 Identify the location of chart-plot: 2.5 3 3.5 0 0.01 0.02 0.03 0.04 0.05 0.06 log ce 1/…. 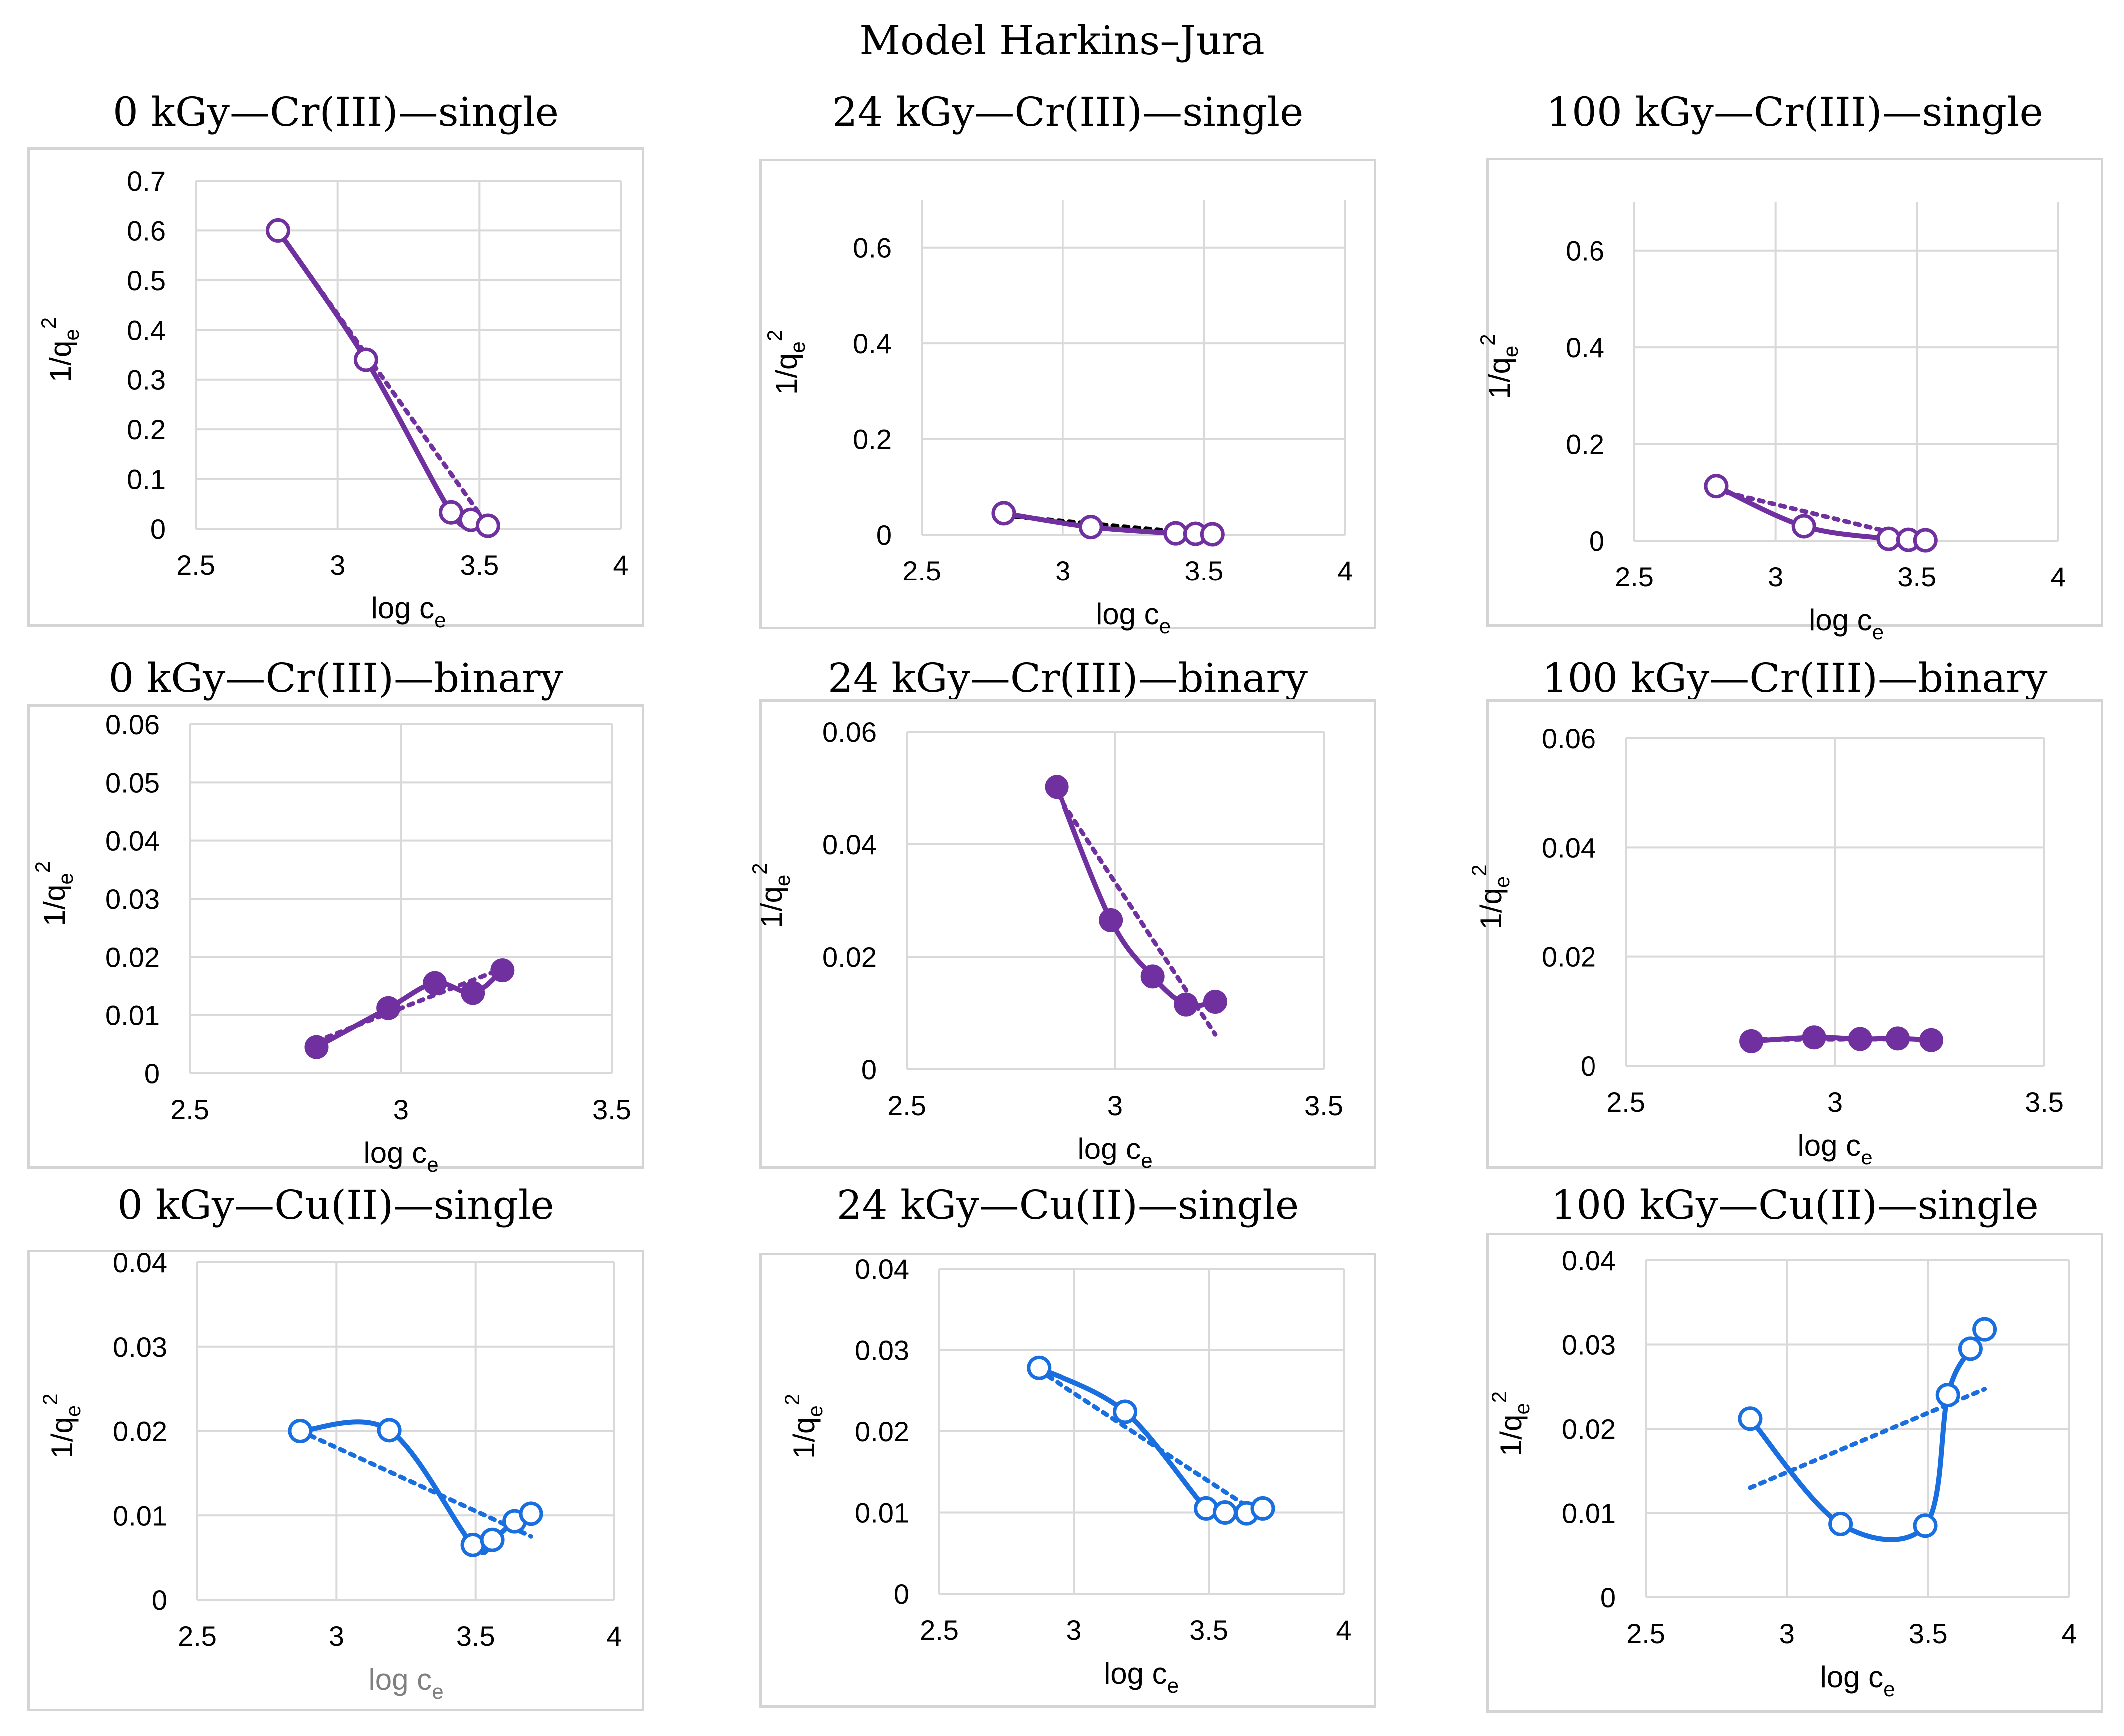
(331, 942).